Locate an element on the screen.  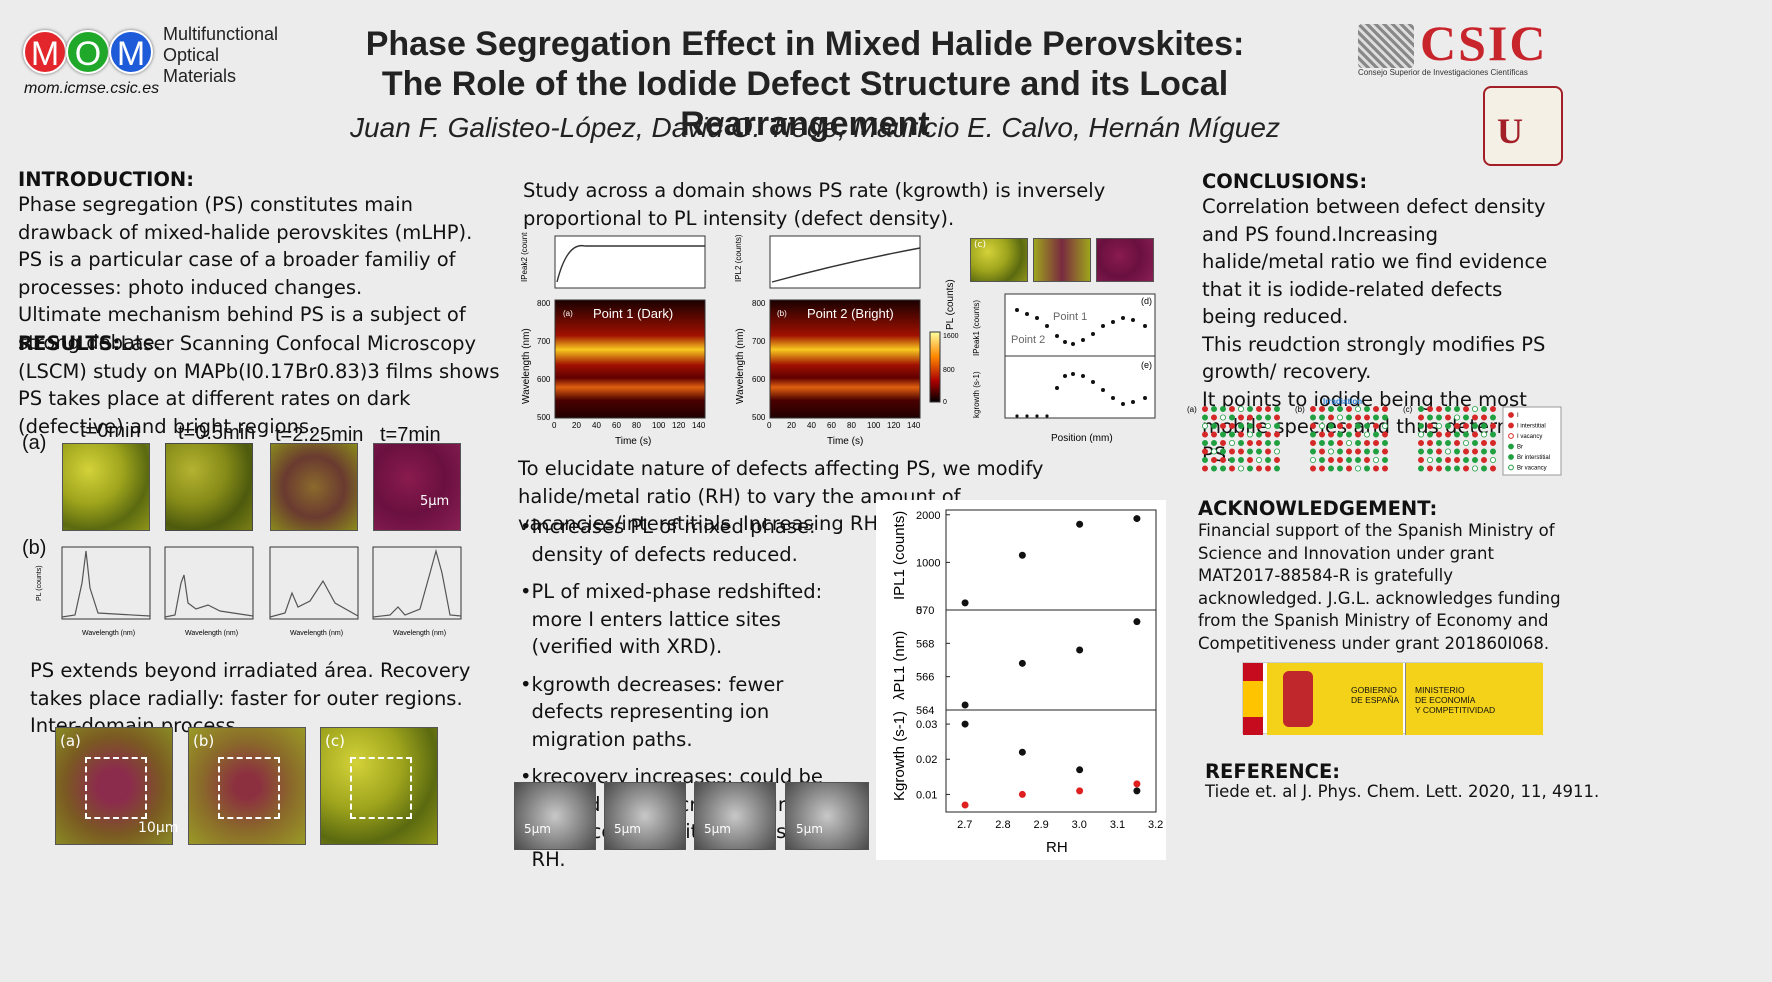
hm-xlabel-1: Time (s) is located at coordinates (633, 441).